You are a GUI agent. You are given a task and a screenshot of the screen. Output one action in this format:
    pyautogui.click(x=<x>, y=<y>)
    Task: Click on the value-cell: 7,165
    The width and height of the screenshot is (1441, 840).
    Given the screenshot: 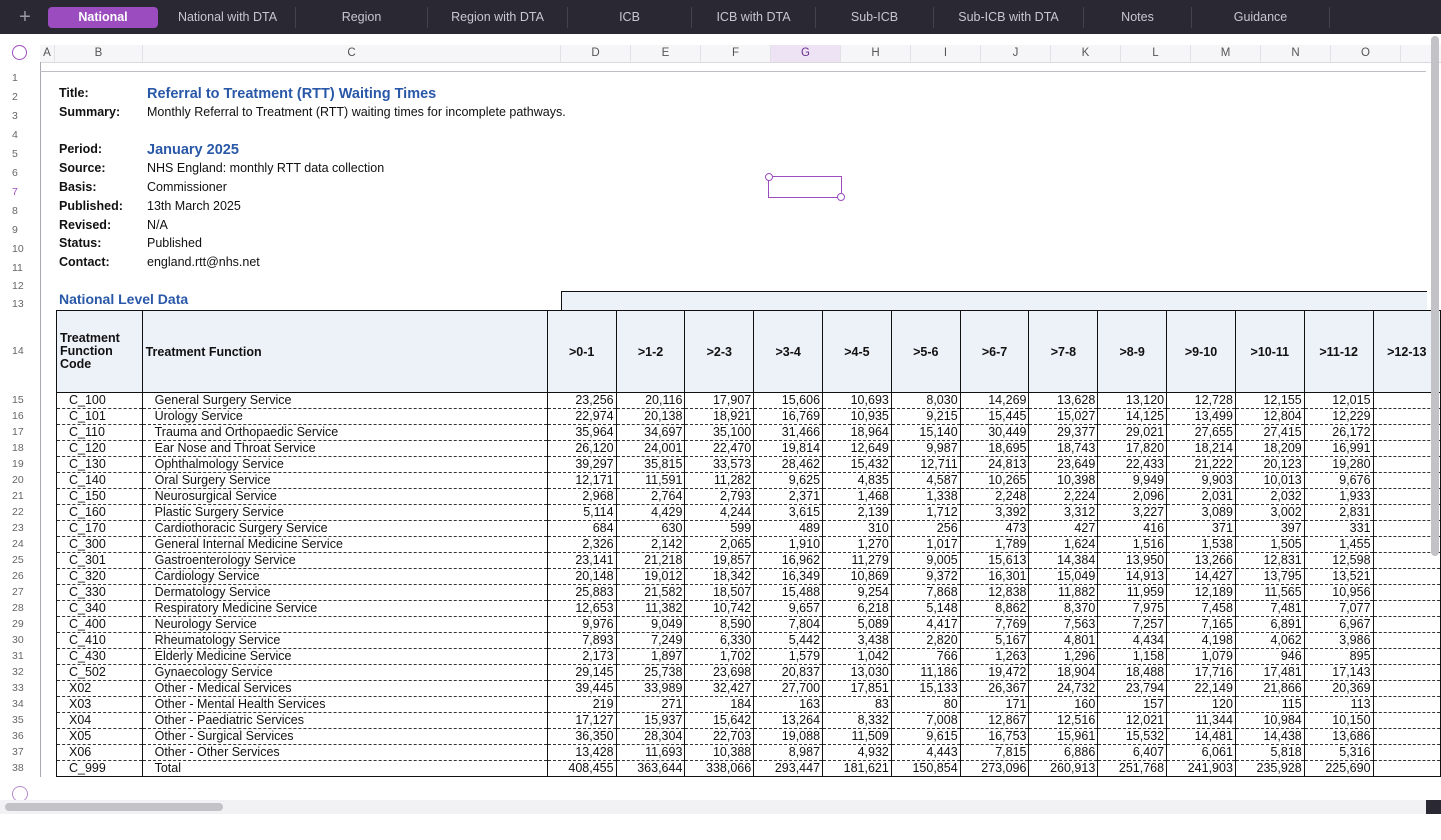 What is the action you would take?
    pyautogui.click(x=1201, y=624)
    